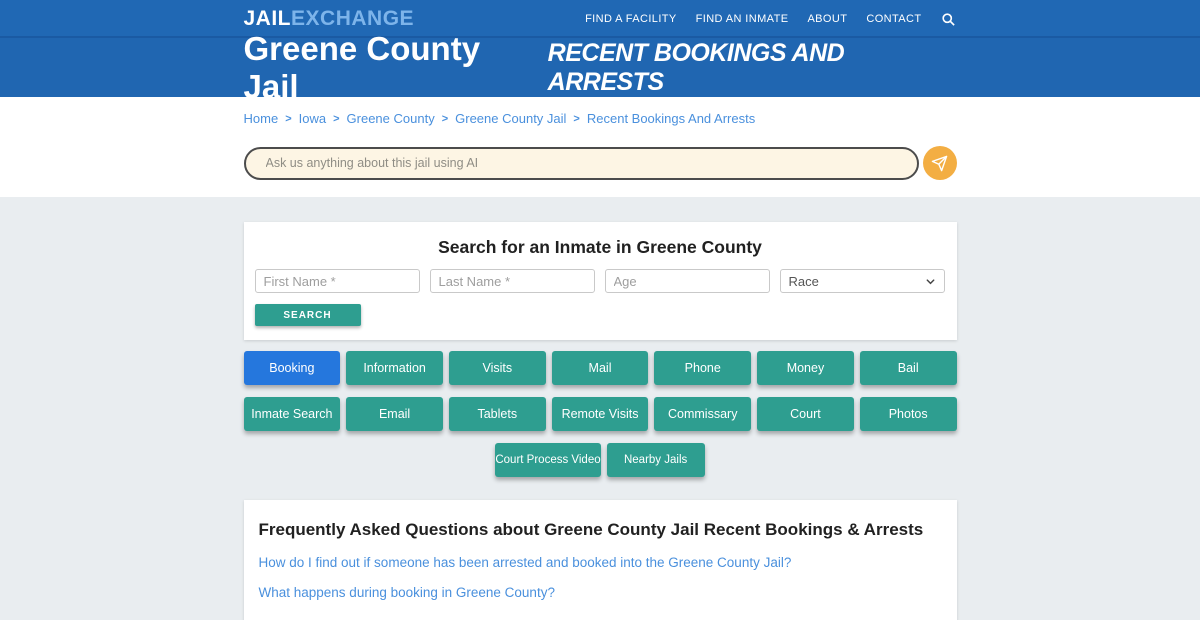  Describe the element at coordinates (292, 414) in the screenshot. I see `quick-link-inmate-search: Inmate Search` at that location.